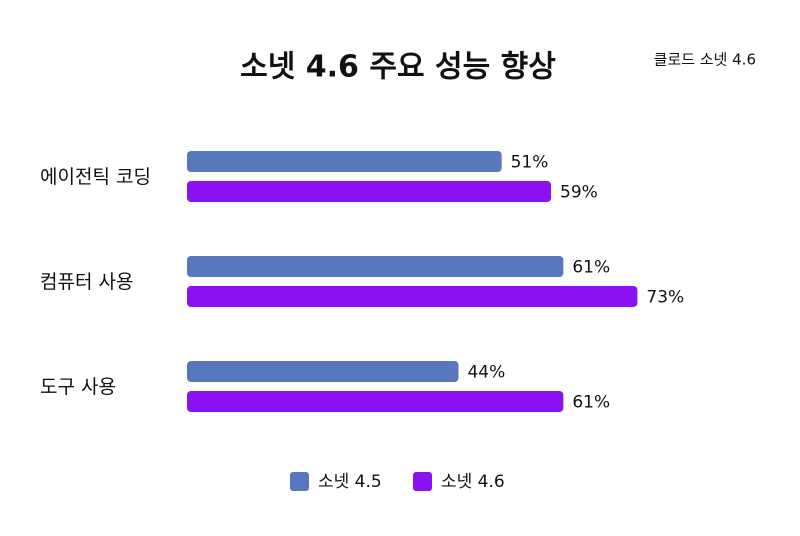 This screenshot has width=800, height=536. I want to click on category-label: 컴퓨터 사용, so click(86, 282).